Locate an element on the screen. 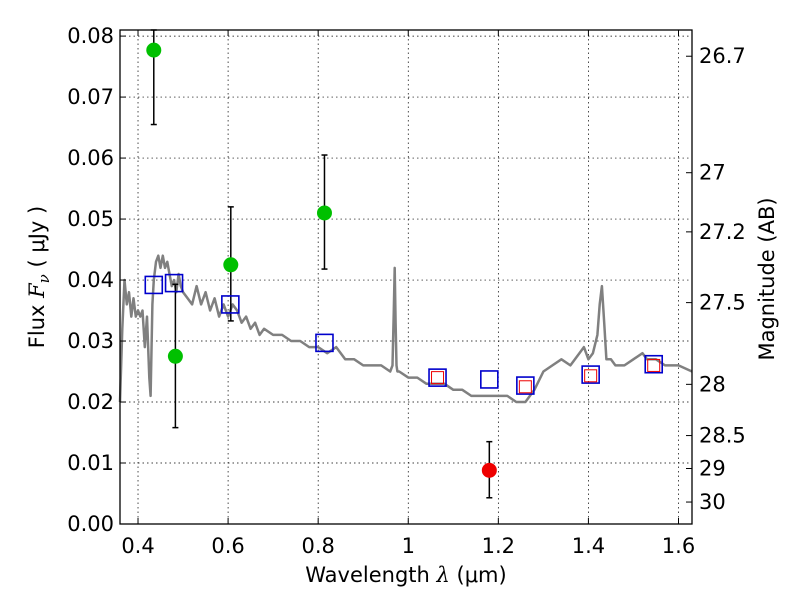 The width and height of the screenshot is (800, 600). x-tick-label: 0.8 is located at coordinates (317, 546).